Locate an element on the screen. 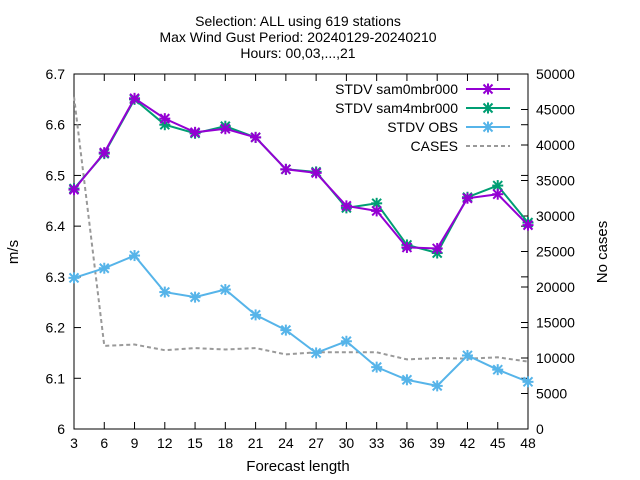  y2-tick-label: 10000 is located at coordinates (555, 358).